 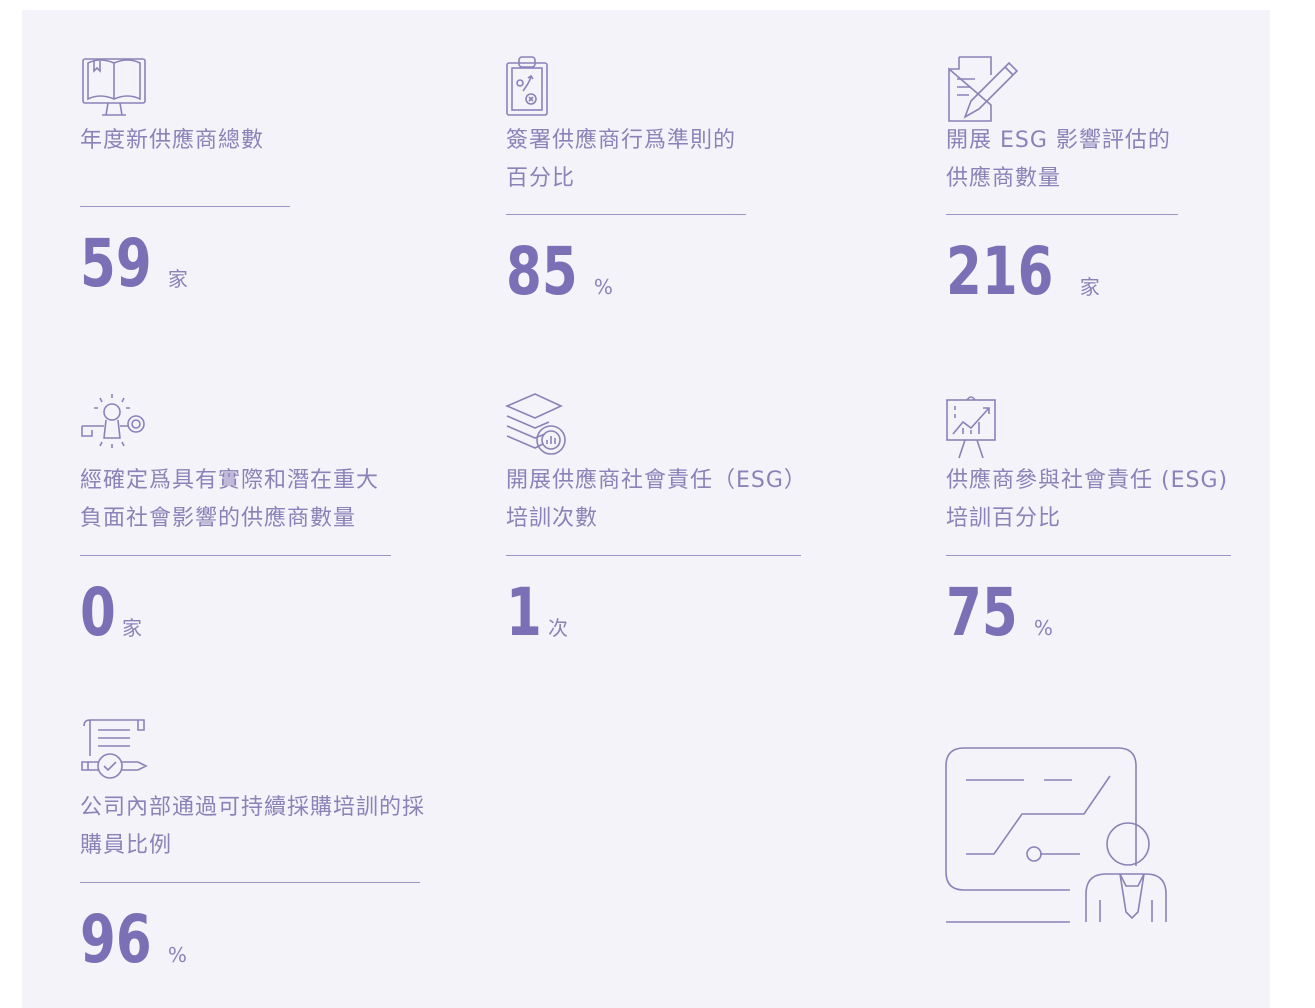 I want to click on clipboard-icon, so click(x=527, y=86).